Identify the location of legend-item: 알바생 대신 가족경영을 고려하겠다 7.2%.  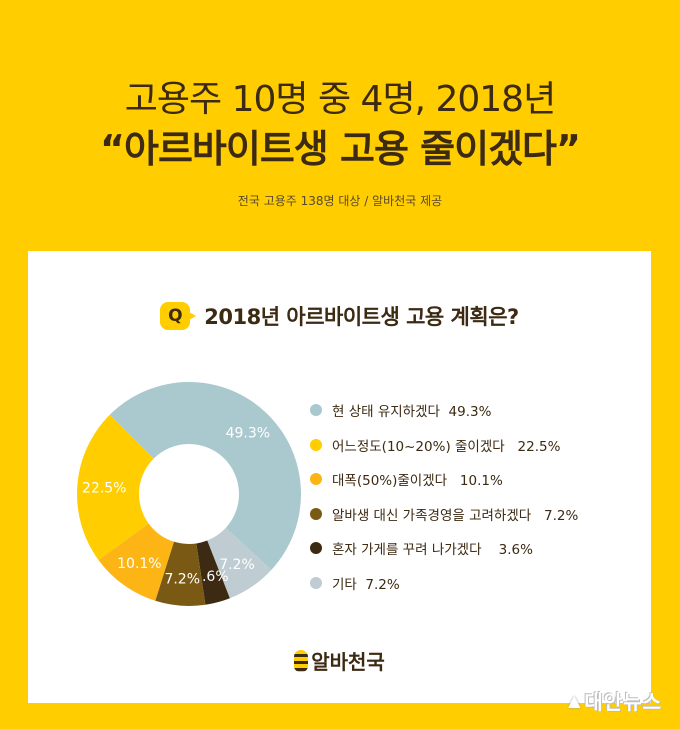
(444, 514).